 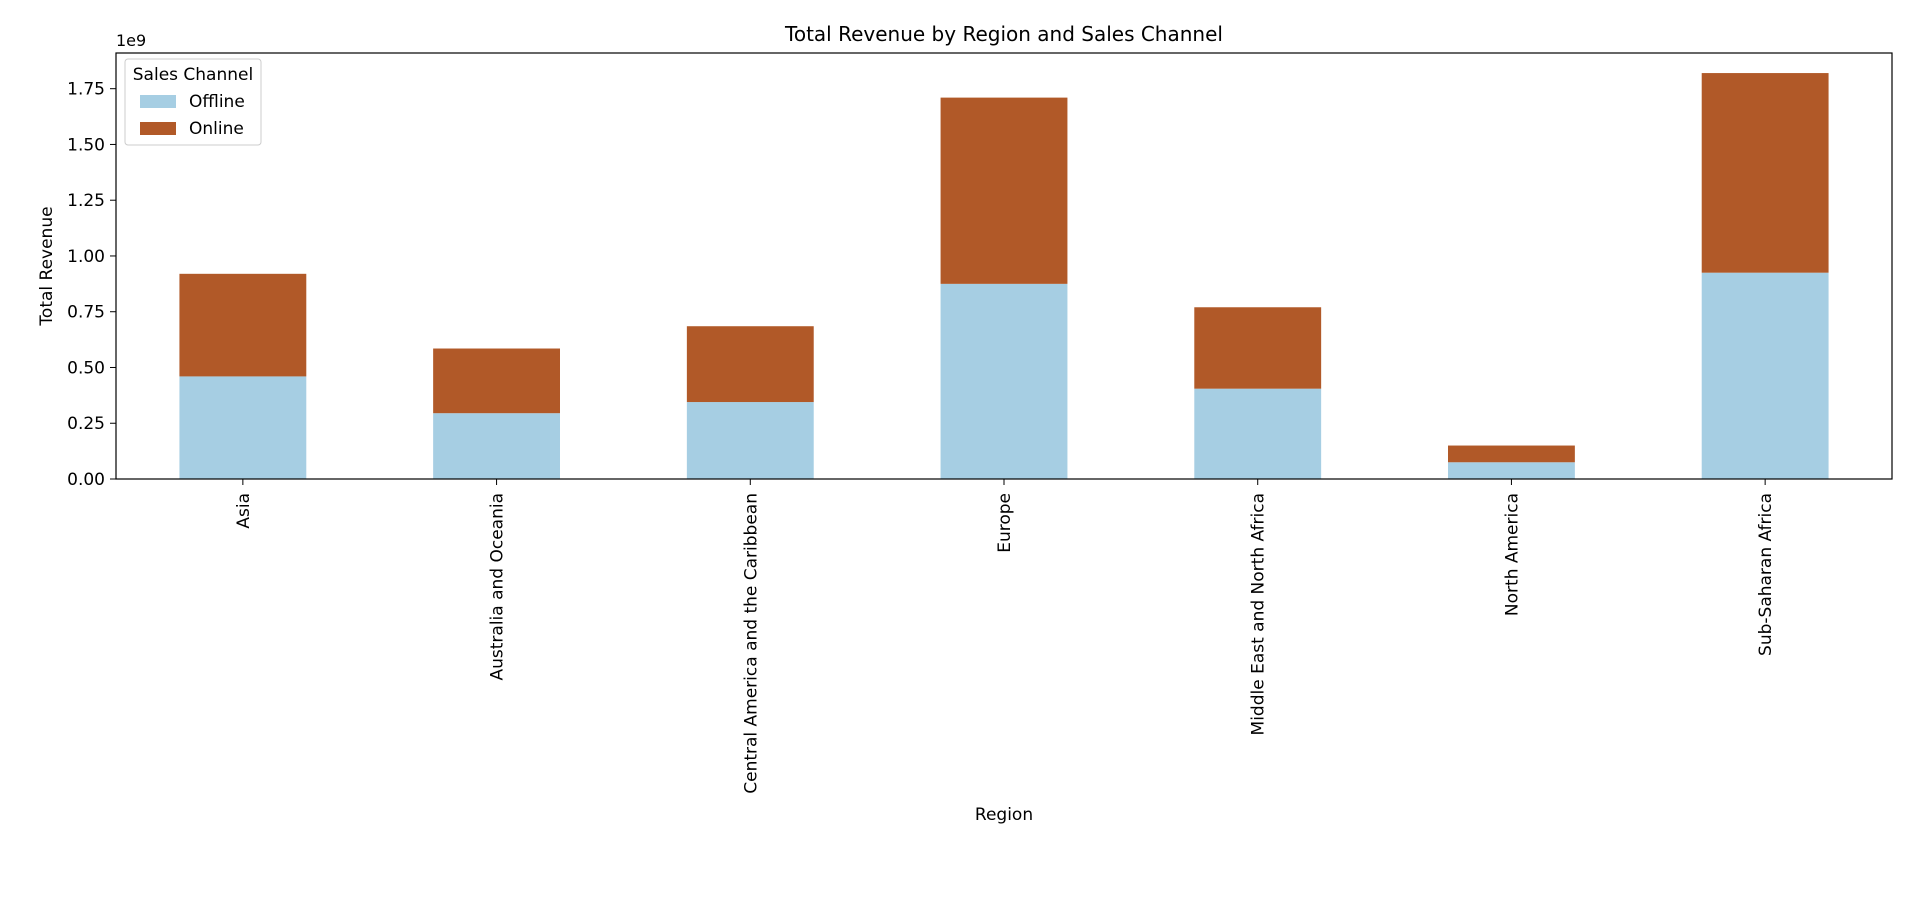 What do you see at coordinates (86, 201) in the screenshot?
I see `y-tick-label: 1.25` at bounding box center [86, 201].